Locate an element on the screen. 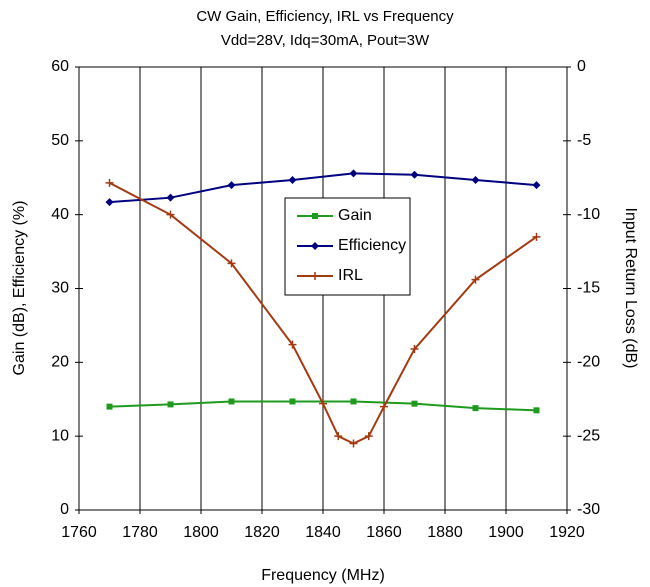 Image resolution: width=650 pixels, height=587 pixels. y-tick-label: 40 is located at coordinates (60, 214).